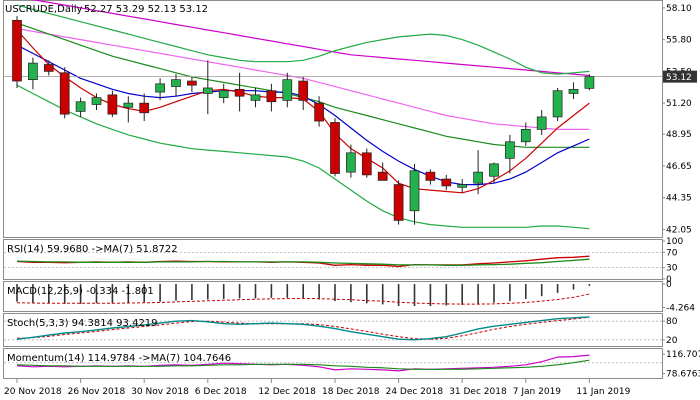  What do you see at coordinates (80, 291) in the screenshot?
I see `macd-title: MACD(12,26,9) -0.334 -1.801` at bounding box center [80, 291].